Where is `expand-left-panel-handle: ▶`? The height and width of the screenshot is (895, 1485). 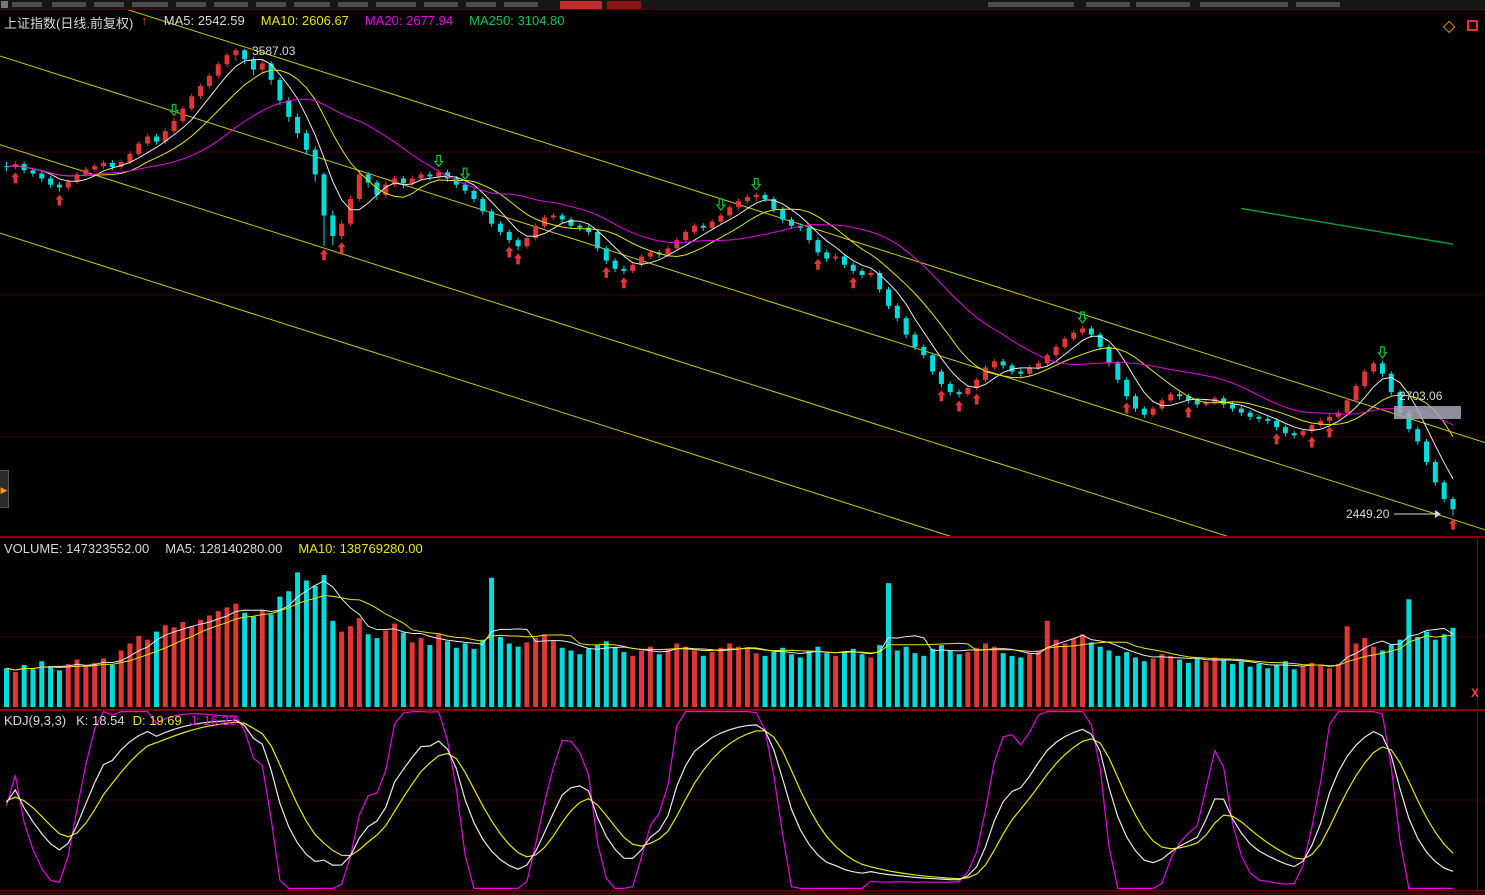 expand-left-panel-handle: ▶ is located at coordinates (4, 489).